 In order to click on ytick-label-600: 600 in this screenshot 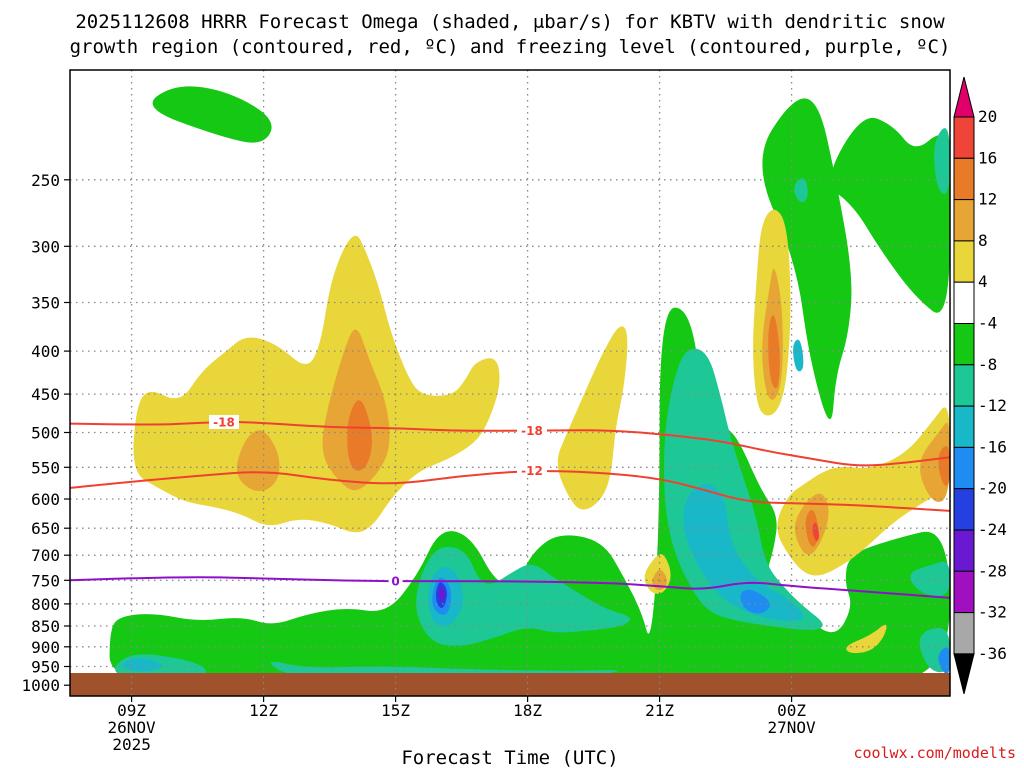, I will do `click(45, 499)`.